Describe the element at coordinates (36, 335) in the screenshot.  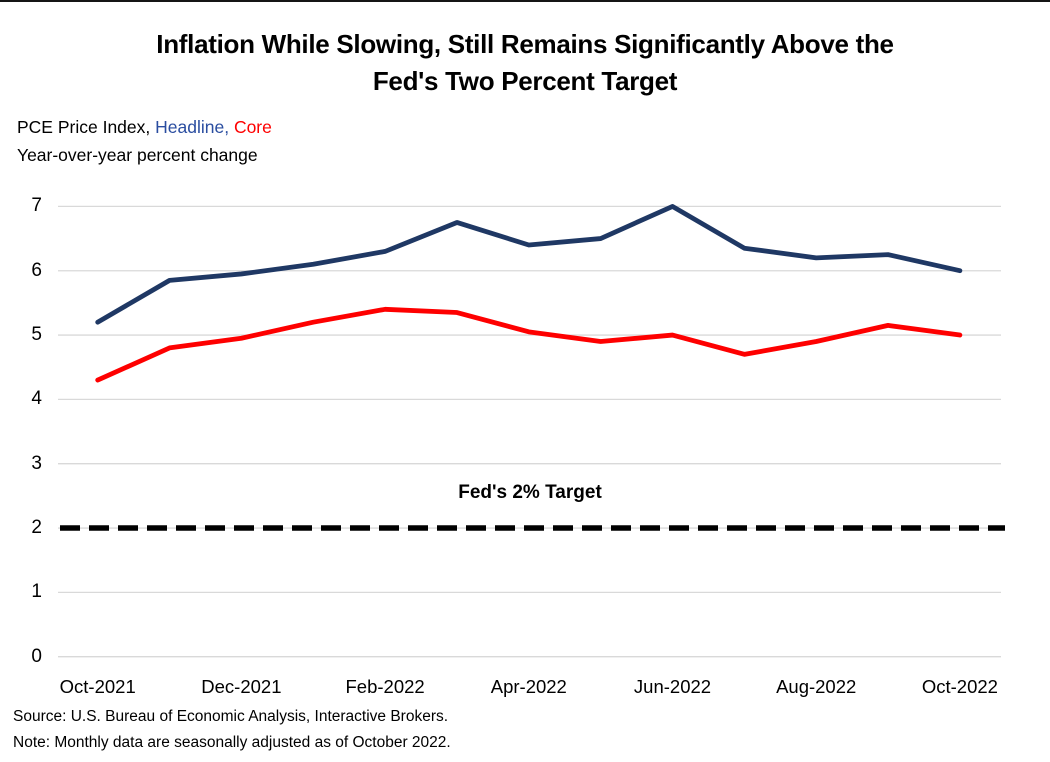
I see `y-axis-tick-label: 5` at that location.